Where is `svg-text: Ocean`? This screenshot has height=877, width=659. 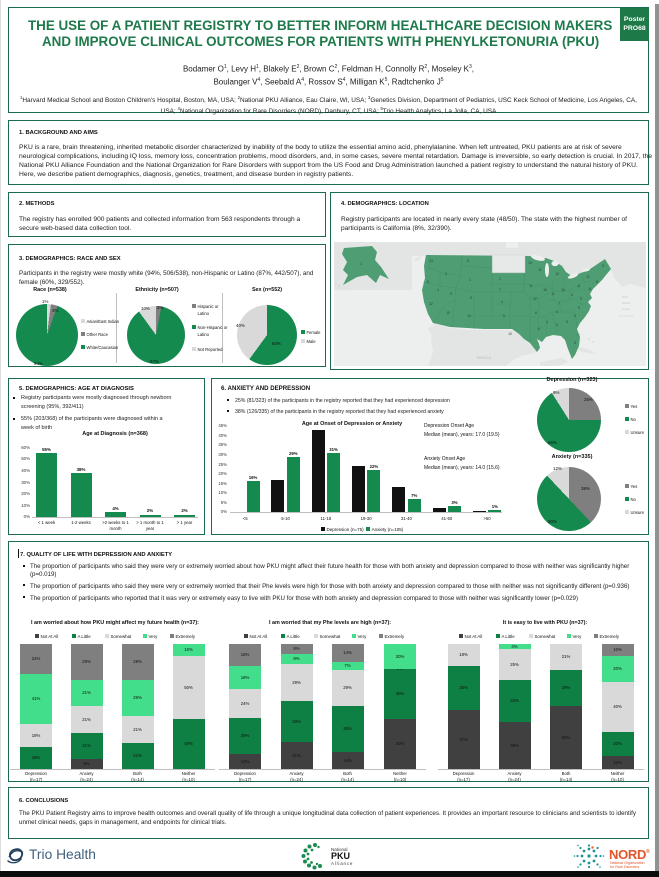 svg-text: Ocean is located at coordinates (626, 309).